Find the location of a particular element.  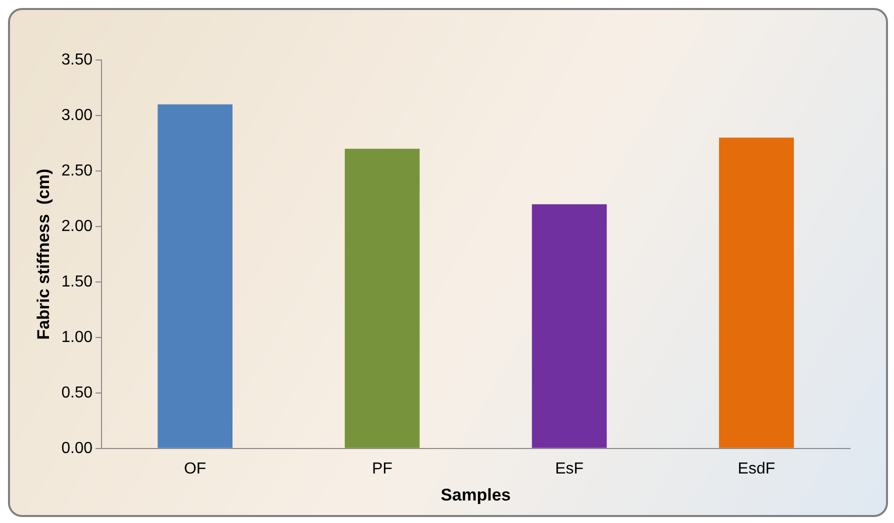

x-tick-label: EsdF is located at coordinates (757, 469).